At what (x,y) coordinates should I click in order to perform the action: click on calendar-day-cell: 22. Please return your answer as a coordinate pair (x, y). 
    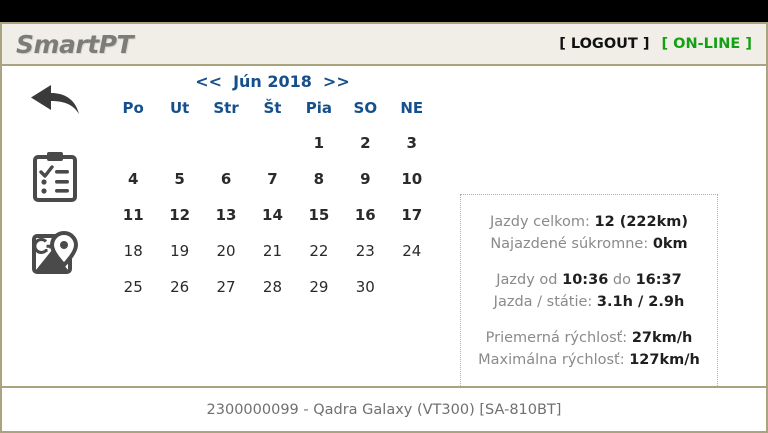
    Looking at the image, I should click on (319, 251).